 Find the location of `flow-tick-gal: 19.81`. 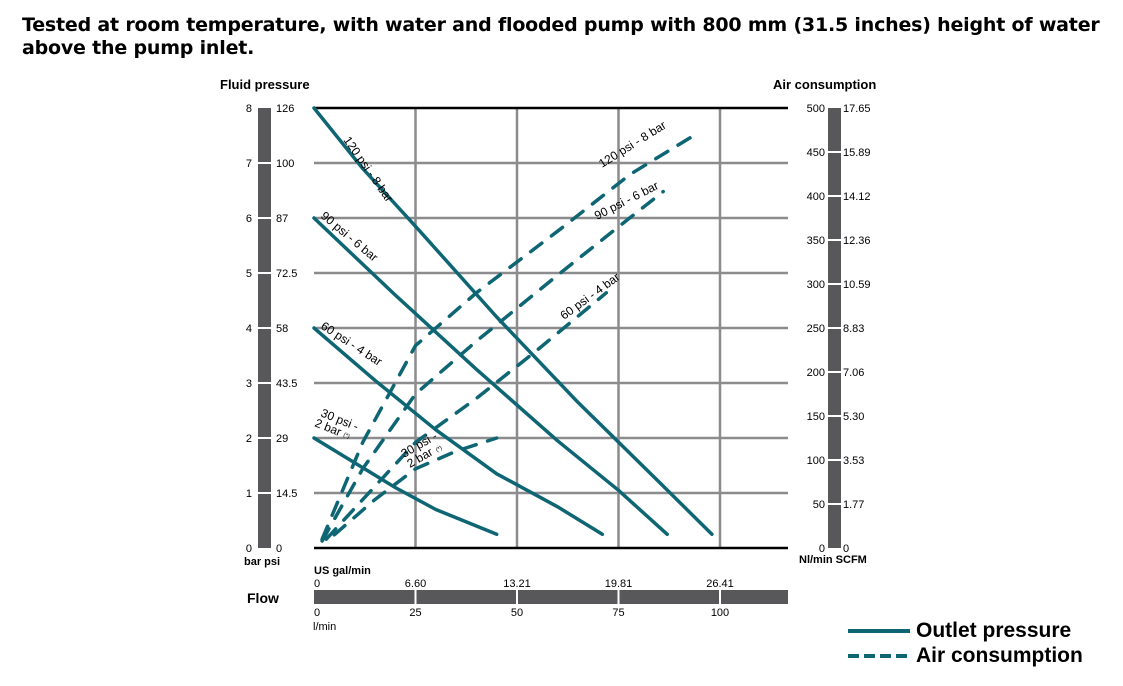

flow-tick-gal: 19.81 is located at coordinates (619, 584).